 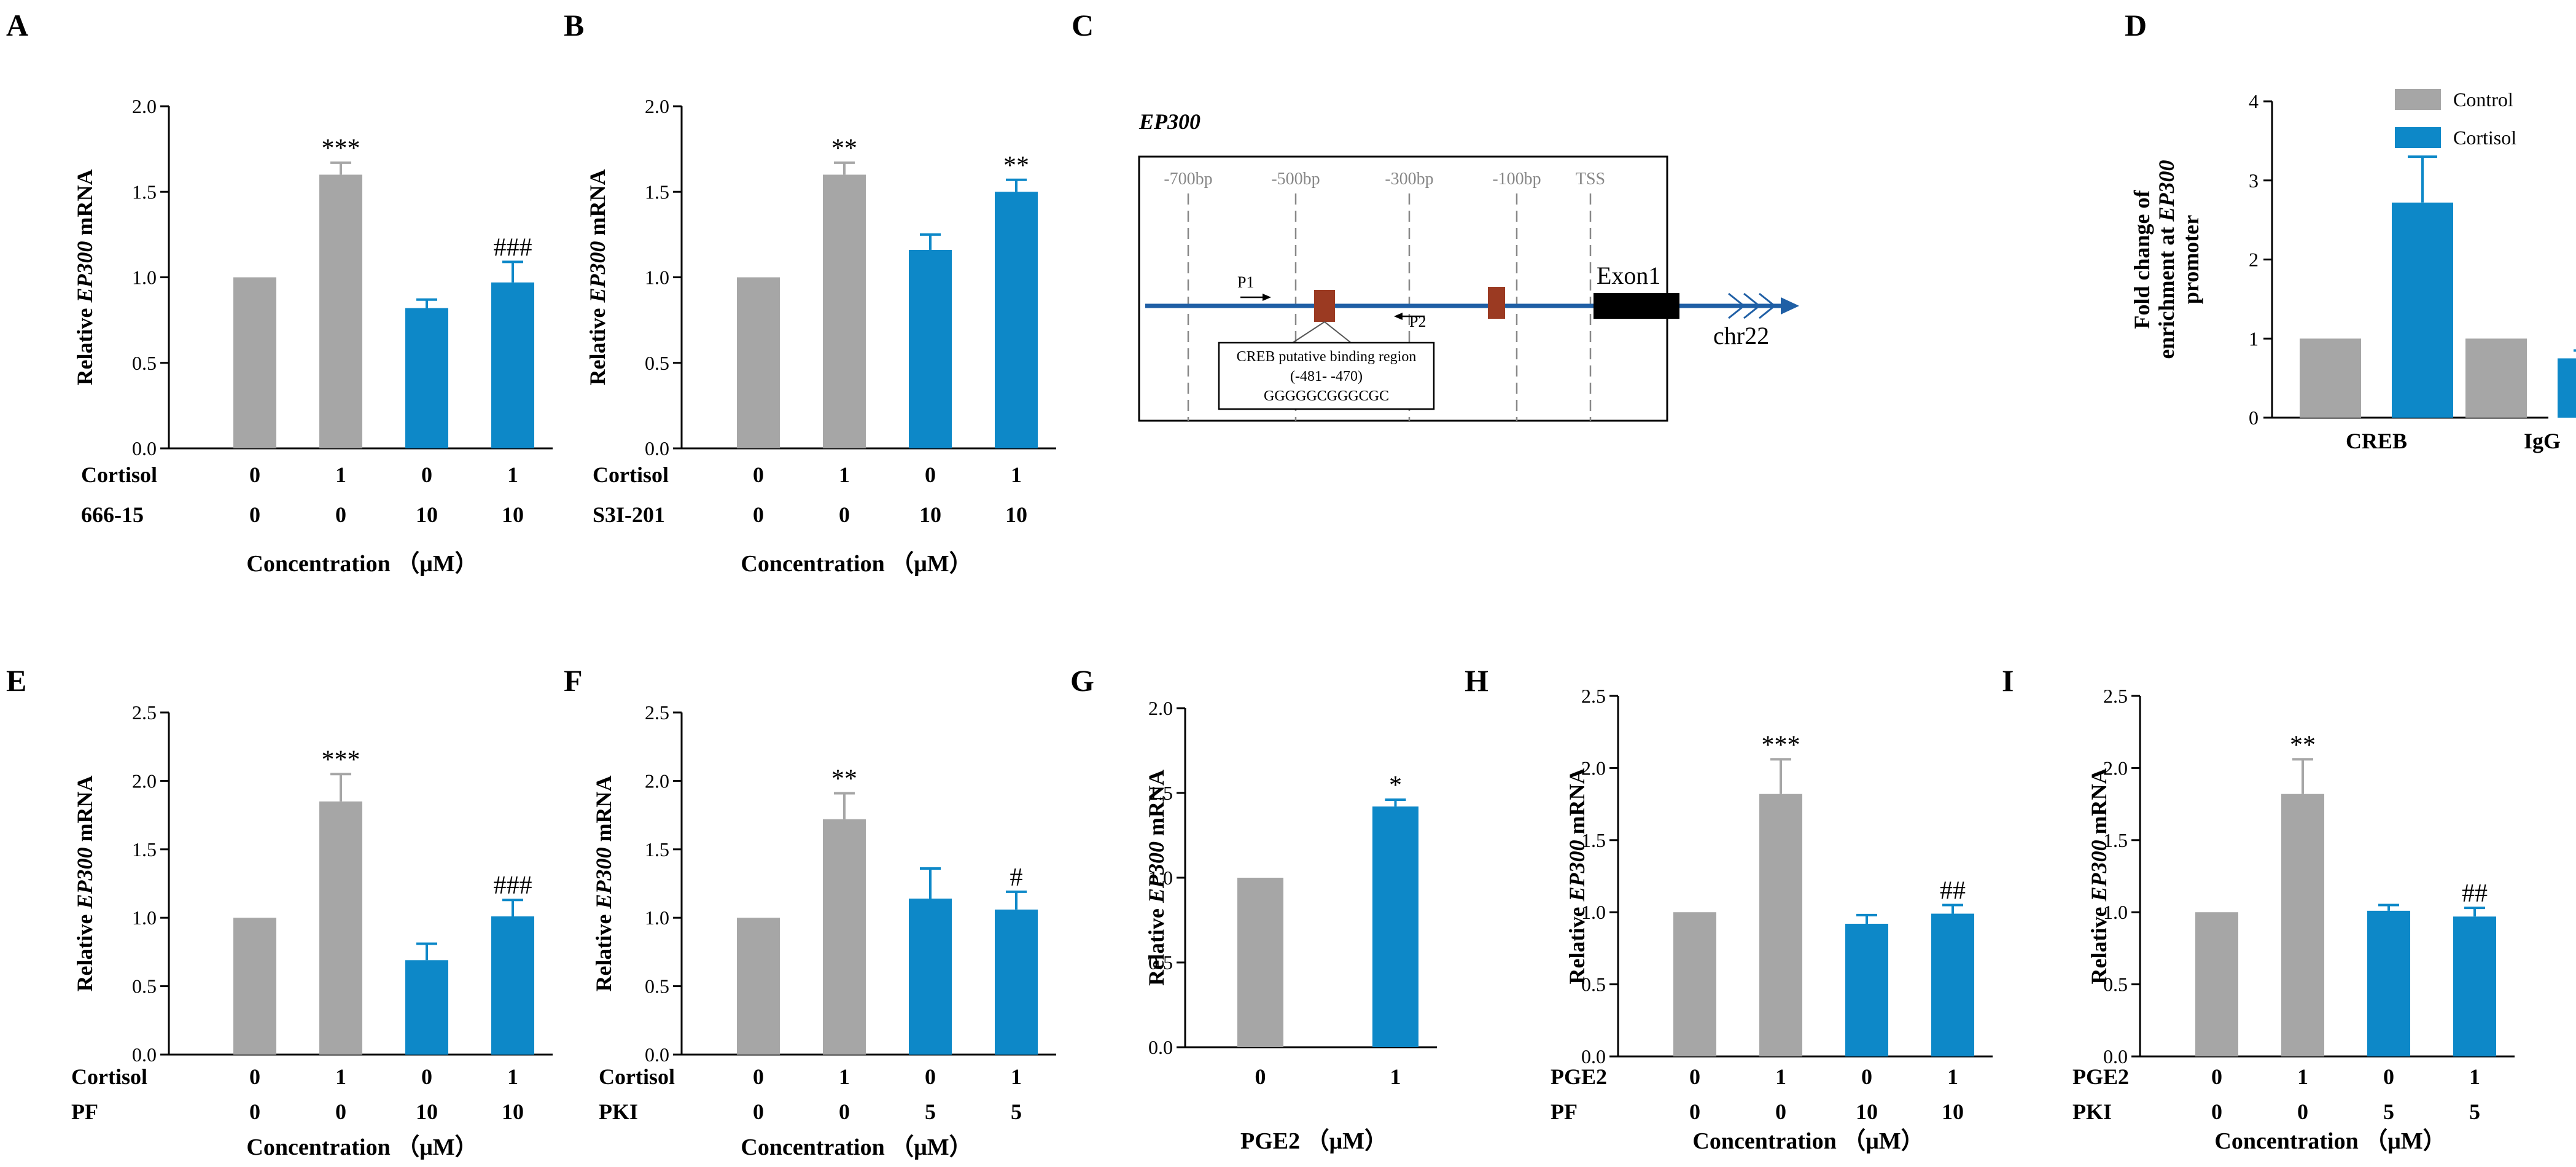 What do you see at coordinates (1593, 1056) in the screenshot?
I see `y-tick-label: 0.0` at bounding box center [1593, 1056].